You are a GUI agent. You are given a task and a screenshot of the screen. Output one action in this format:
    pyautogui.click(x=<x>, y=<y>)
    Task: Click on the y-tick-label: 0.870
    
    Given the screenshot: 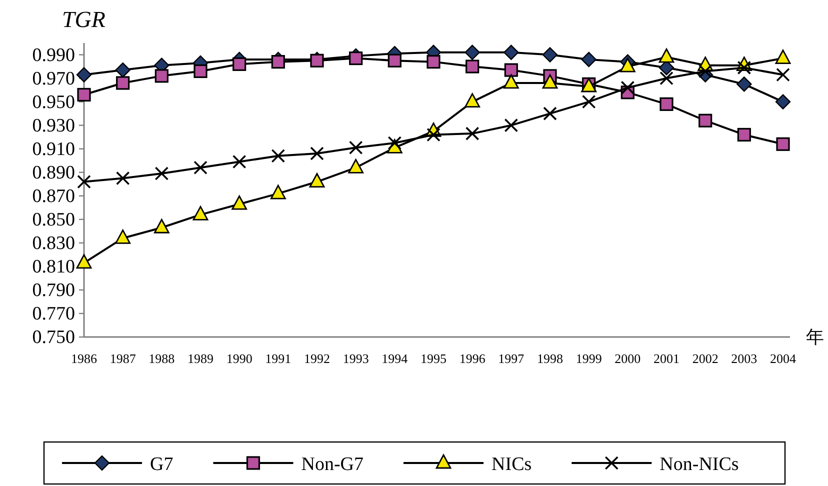 What is the action you would take?
    pyautogui.click(x=53, y=196)
    